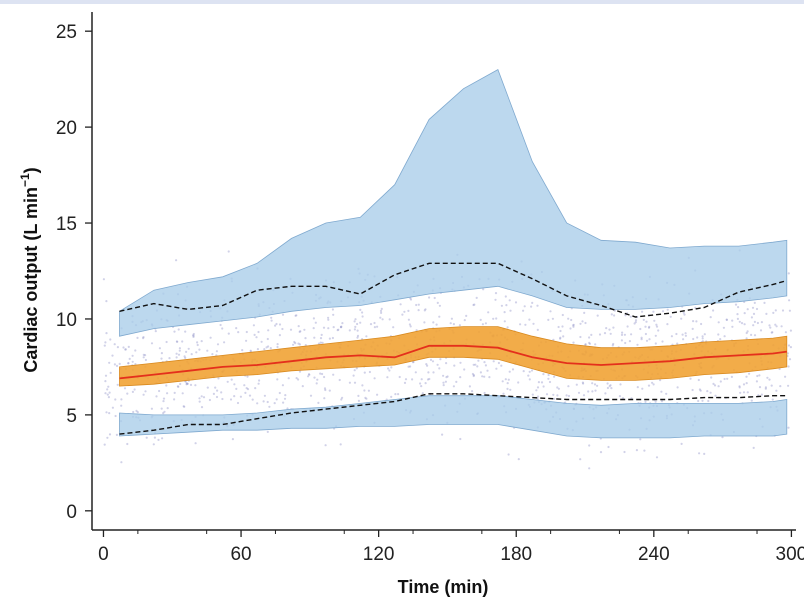 This screenshot has width=804, height=604. I want to click on y-tick-label: 5, so click(71, 416).